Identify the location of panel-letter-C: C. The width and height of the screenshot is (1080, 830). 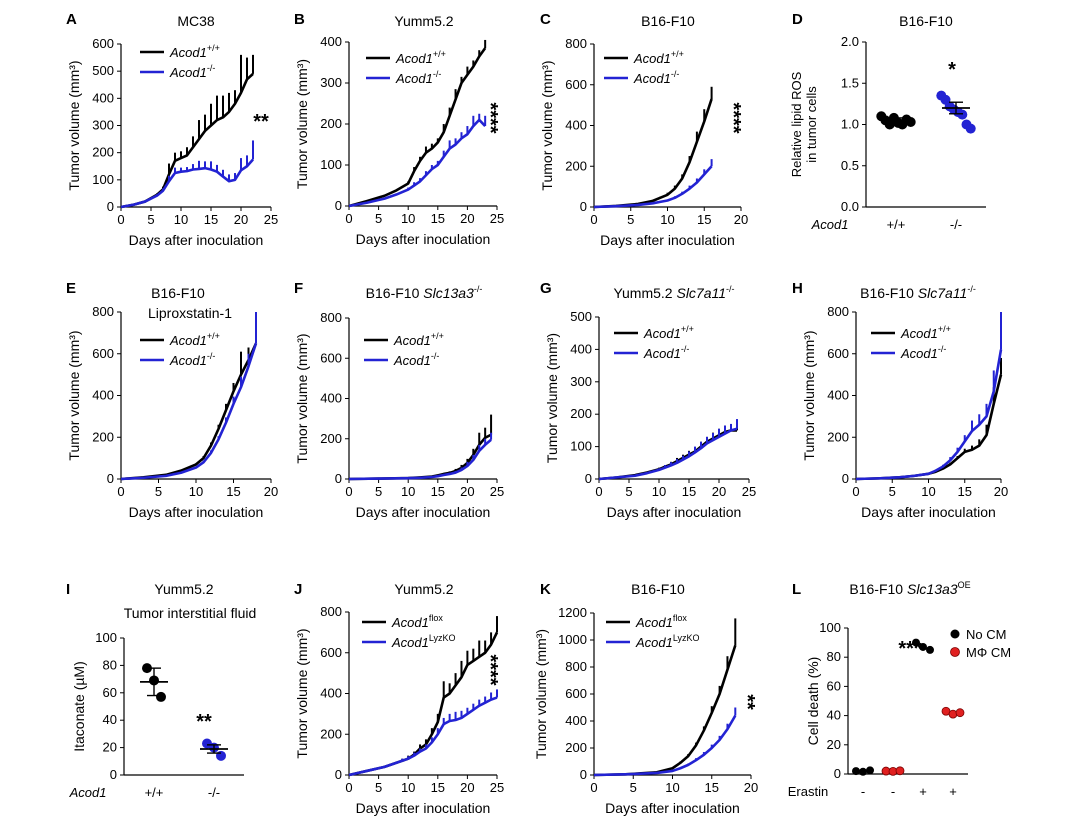
(545, 19).